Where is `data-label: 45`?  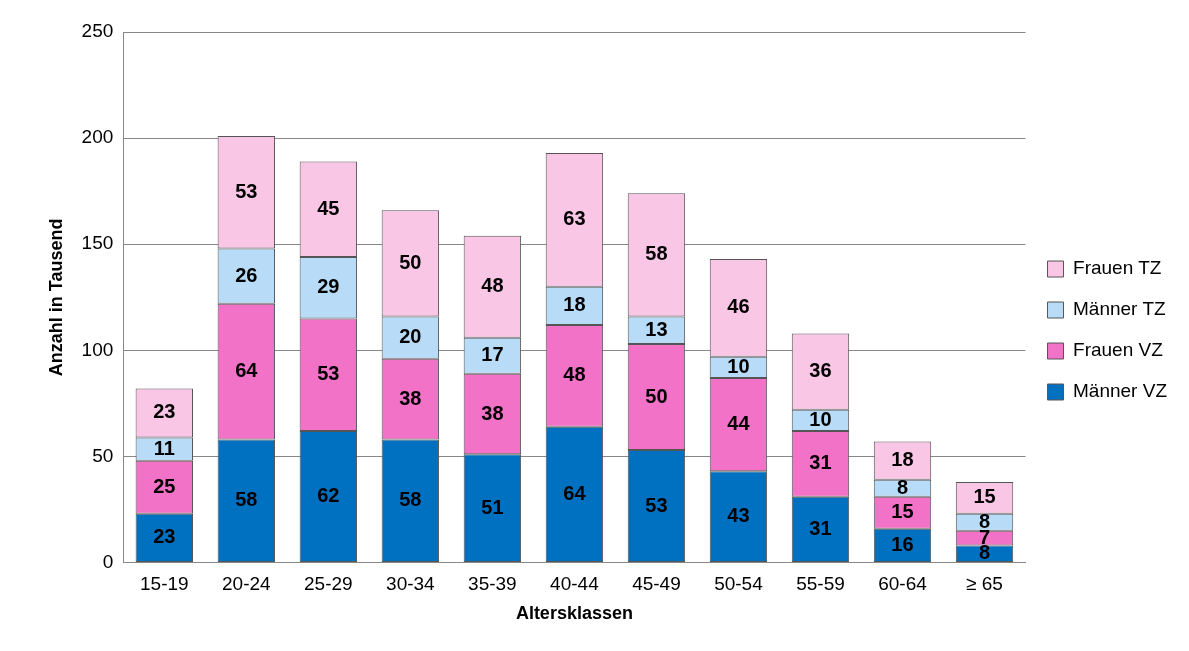
data-label: 45 is located at coordinates (328, 207).